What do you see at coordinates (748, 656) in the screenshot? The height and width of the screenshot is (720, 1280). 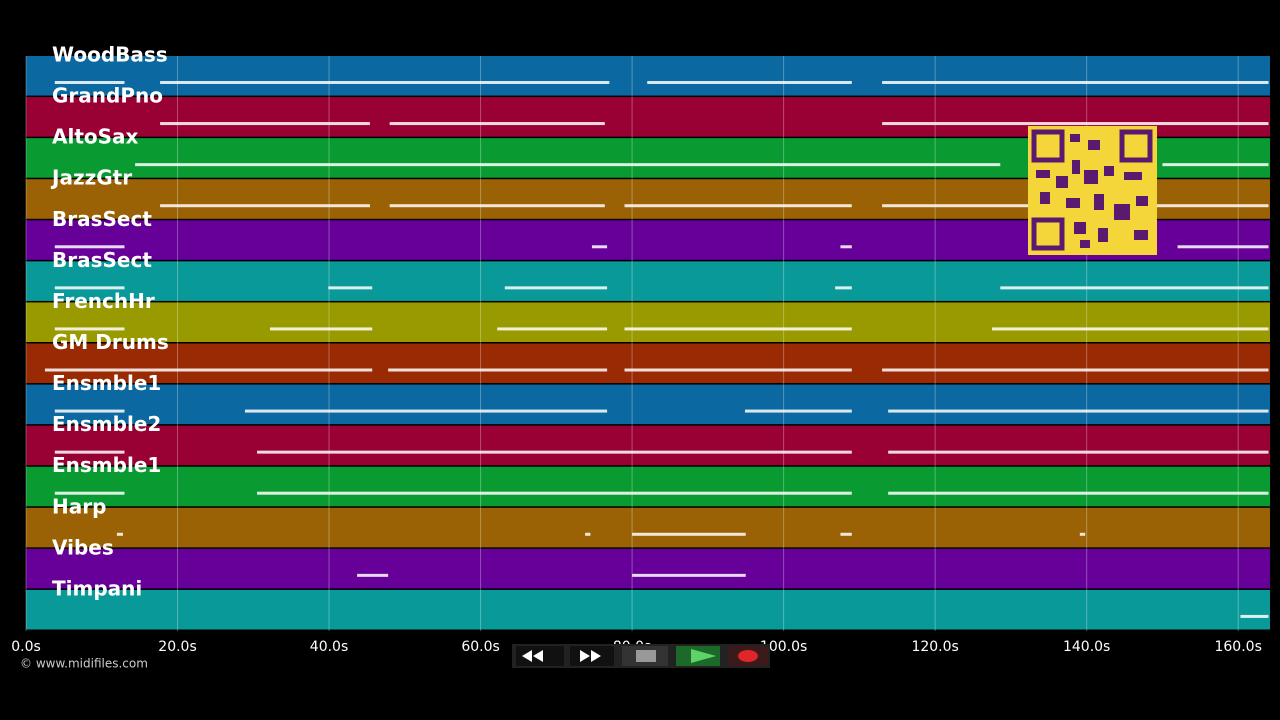 I see `record-button` at bounding box center [748, 656].